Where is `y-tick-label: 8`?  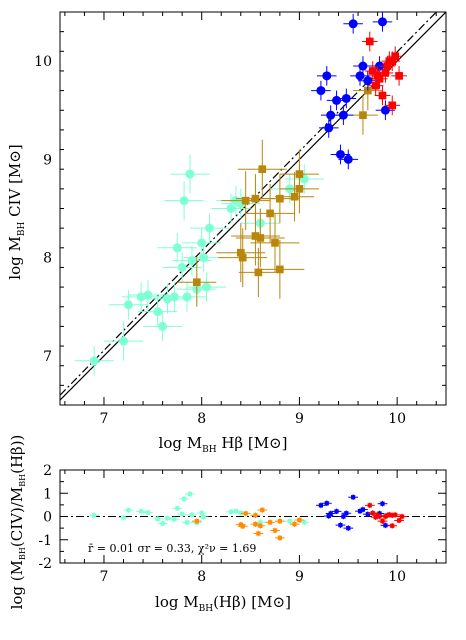 y-tick-label: 8 is located at coordinates (47, 259).